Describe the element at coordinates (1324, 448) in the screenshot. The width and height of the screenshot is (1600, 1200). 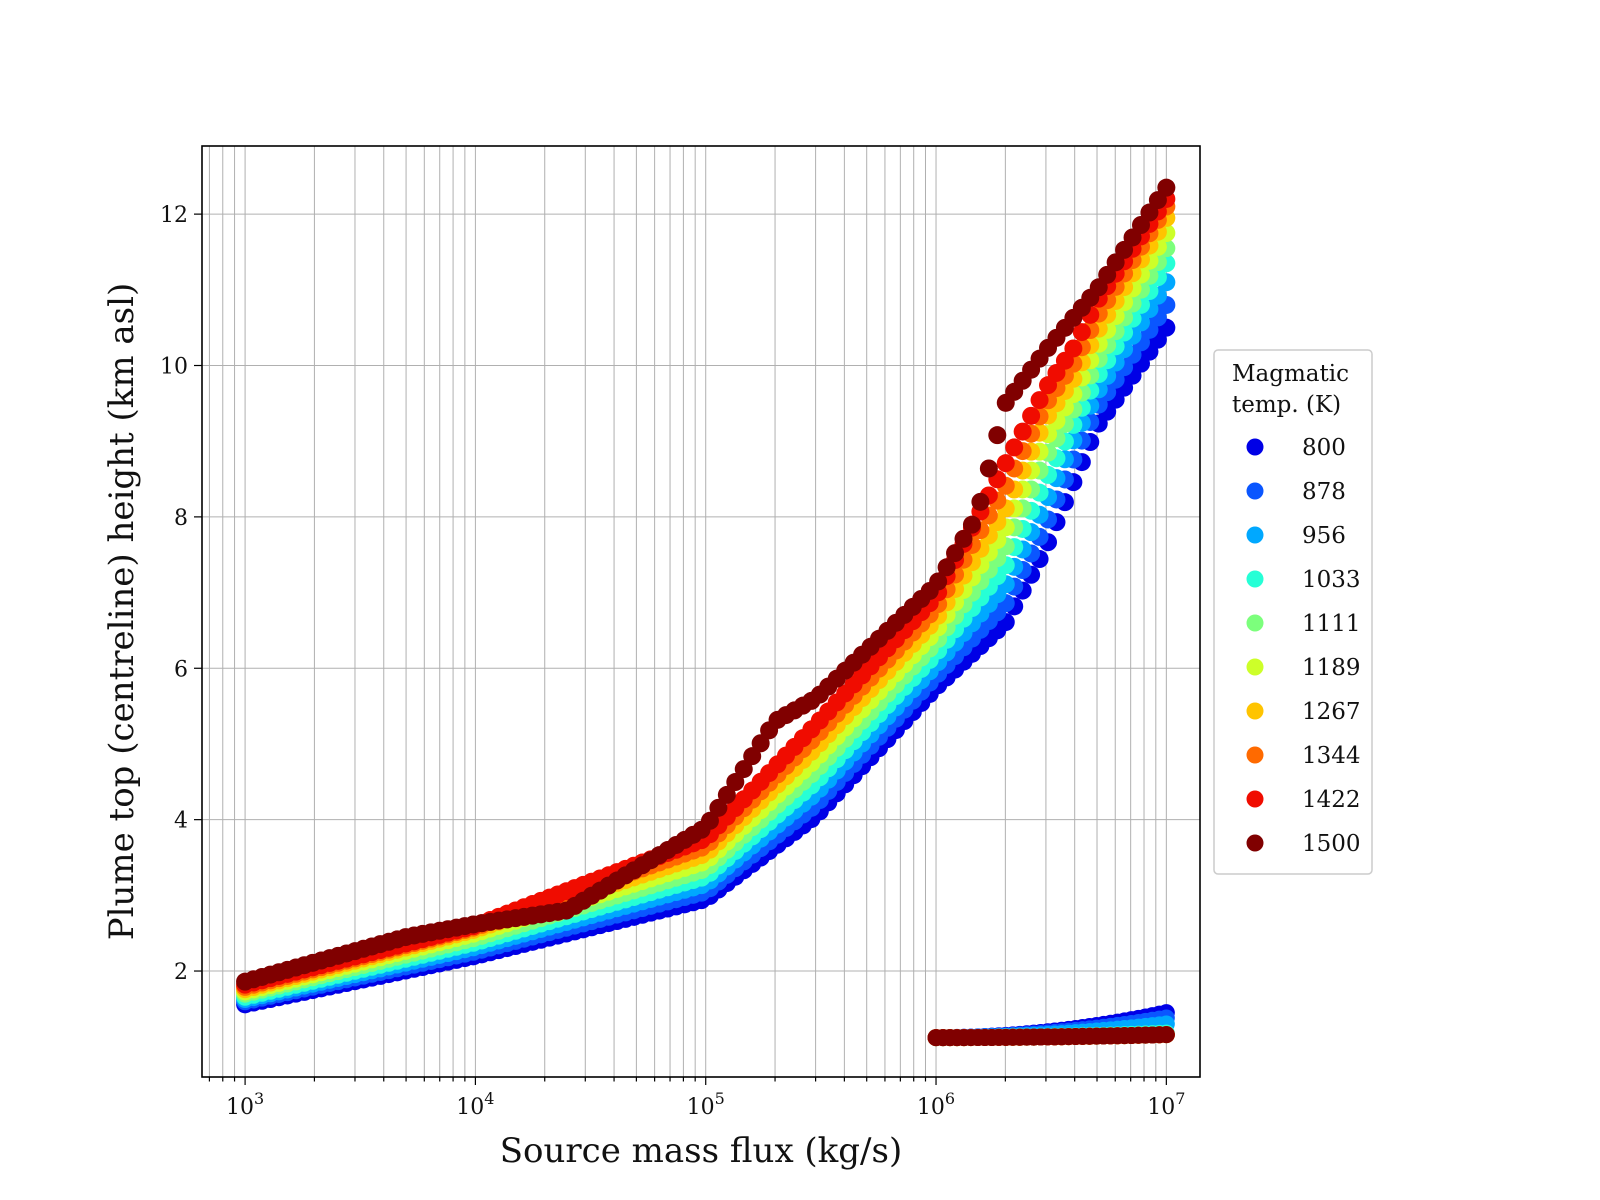
I see `legend-label: 800` at that location.